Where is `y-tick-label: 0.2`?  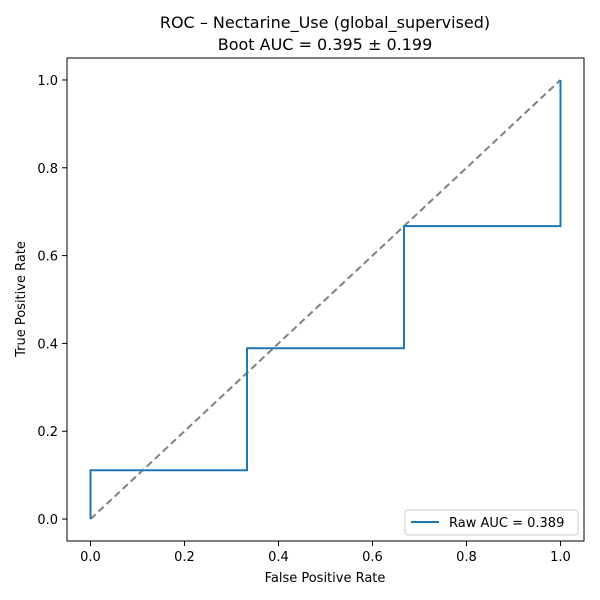
y-tick-label: 0.2 is located at coordinates (47, 432).